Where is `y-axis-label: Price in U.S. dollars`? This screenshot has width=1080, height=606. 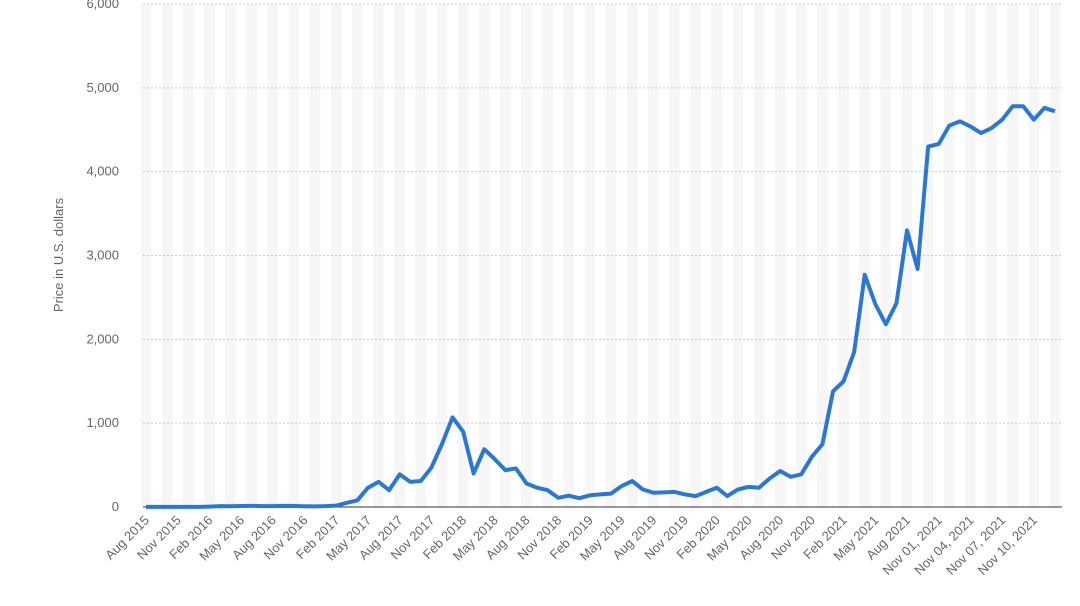 y-axis-label: Price in U.S. dollars is located at coordinates (58, 254).